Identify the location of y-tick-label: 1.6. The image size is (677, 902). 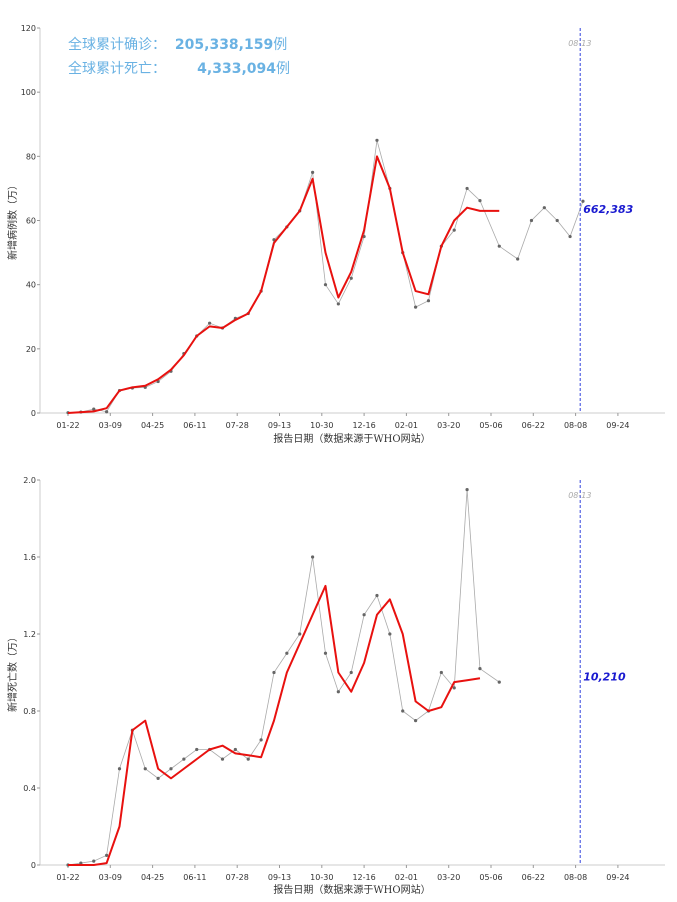
(29, 557).